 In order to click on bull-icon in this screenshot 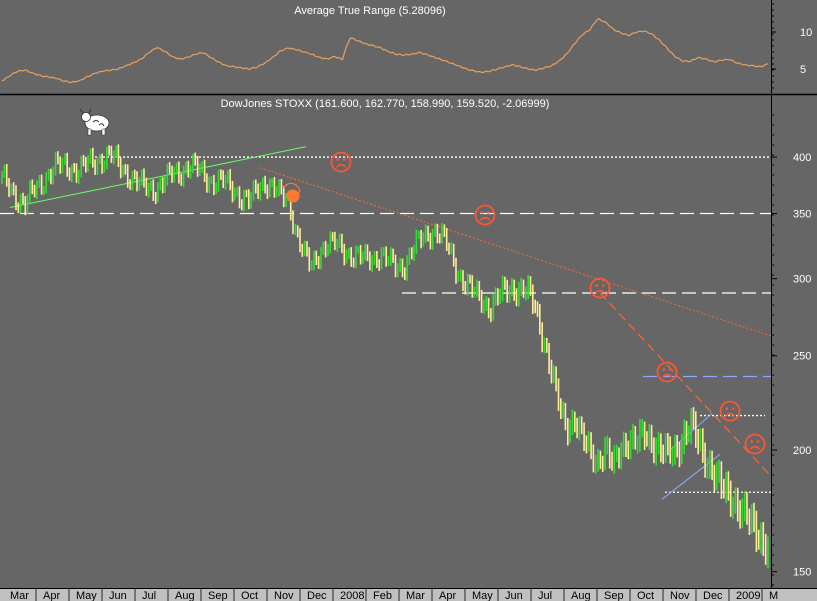, I will do `click(94, 122)`.